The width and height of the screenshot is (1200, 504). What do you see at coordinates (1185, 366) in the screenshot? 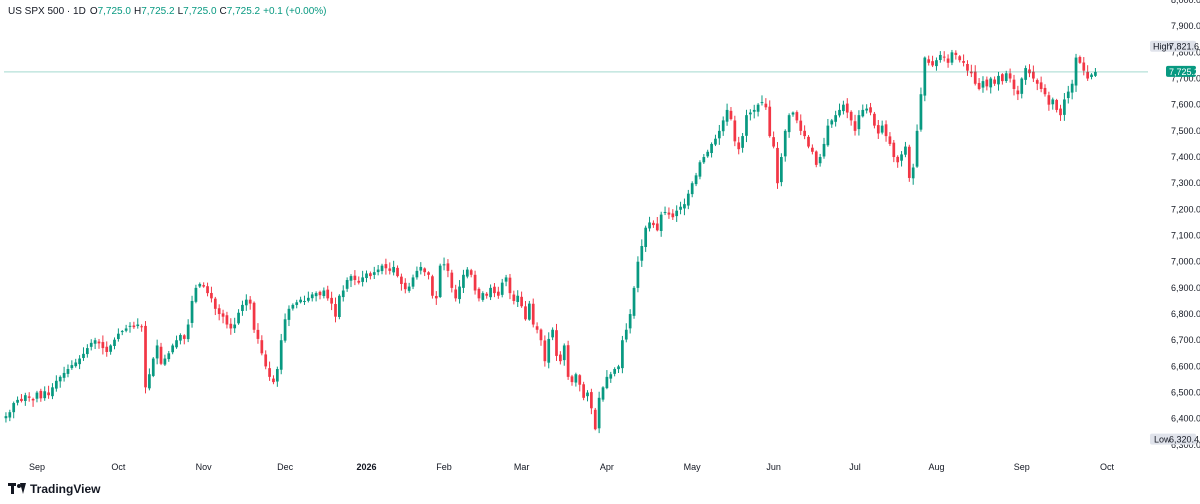
I see `price-tick-label: 6,600.0` at bounding box center [1185, 366].